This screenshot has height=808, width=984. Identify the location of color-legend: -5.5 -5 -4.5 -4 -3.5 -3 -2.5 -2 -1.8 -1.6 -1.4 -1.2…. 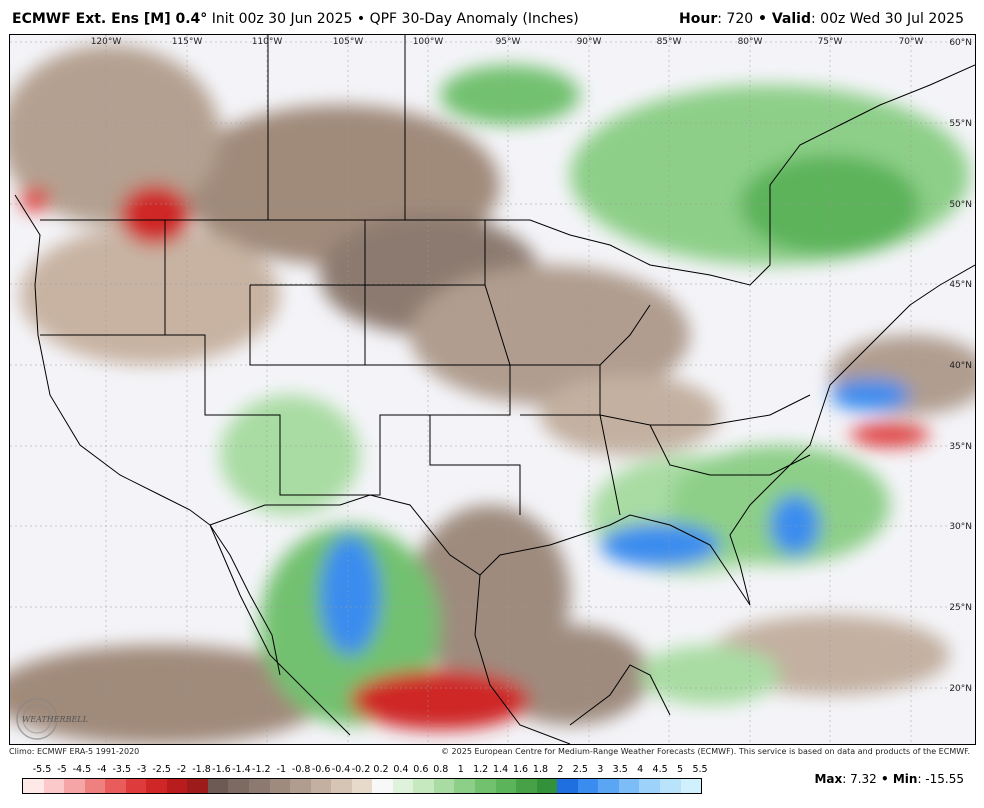
(365, 782).